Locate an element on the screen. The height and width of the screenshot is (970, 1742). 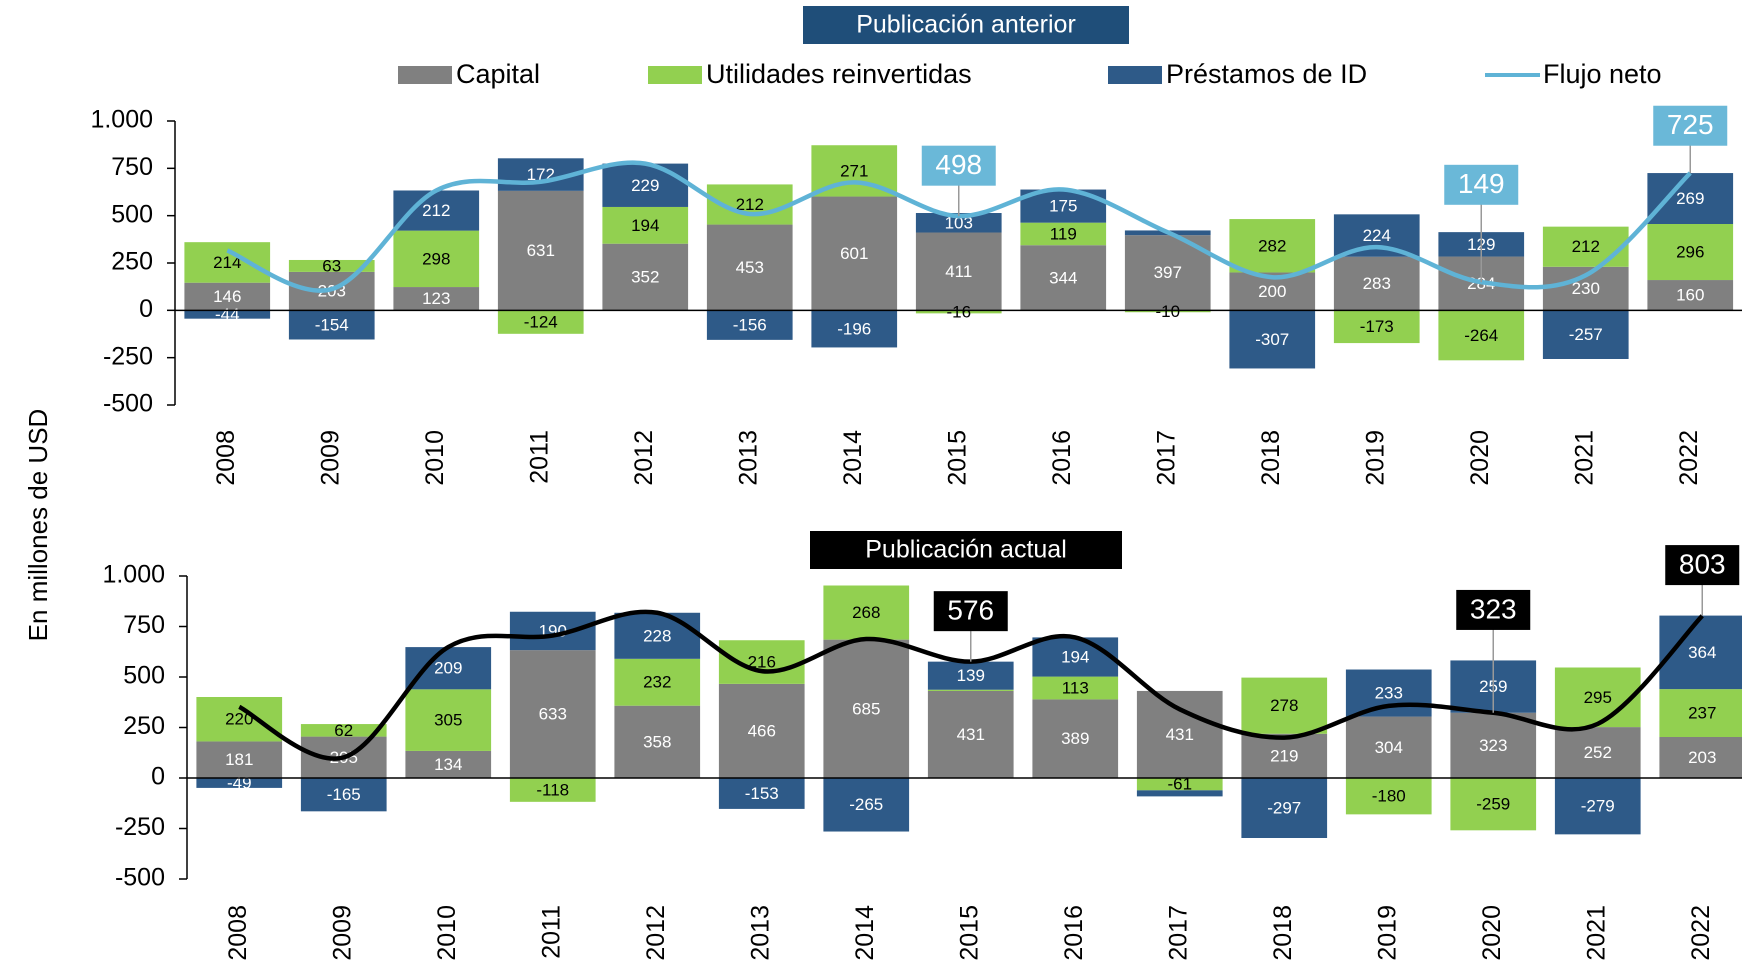
data-label: -154 is located at coordinates (332, 324).